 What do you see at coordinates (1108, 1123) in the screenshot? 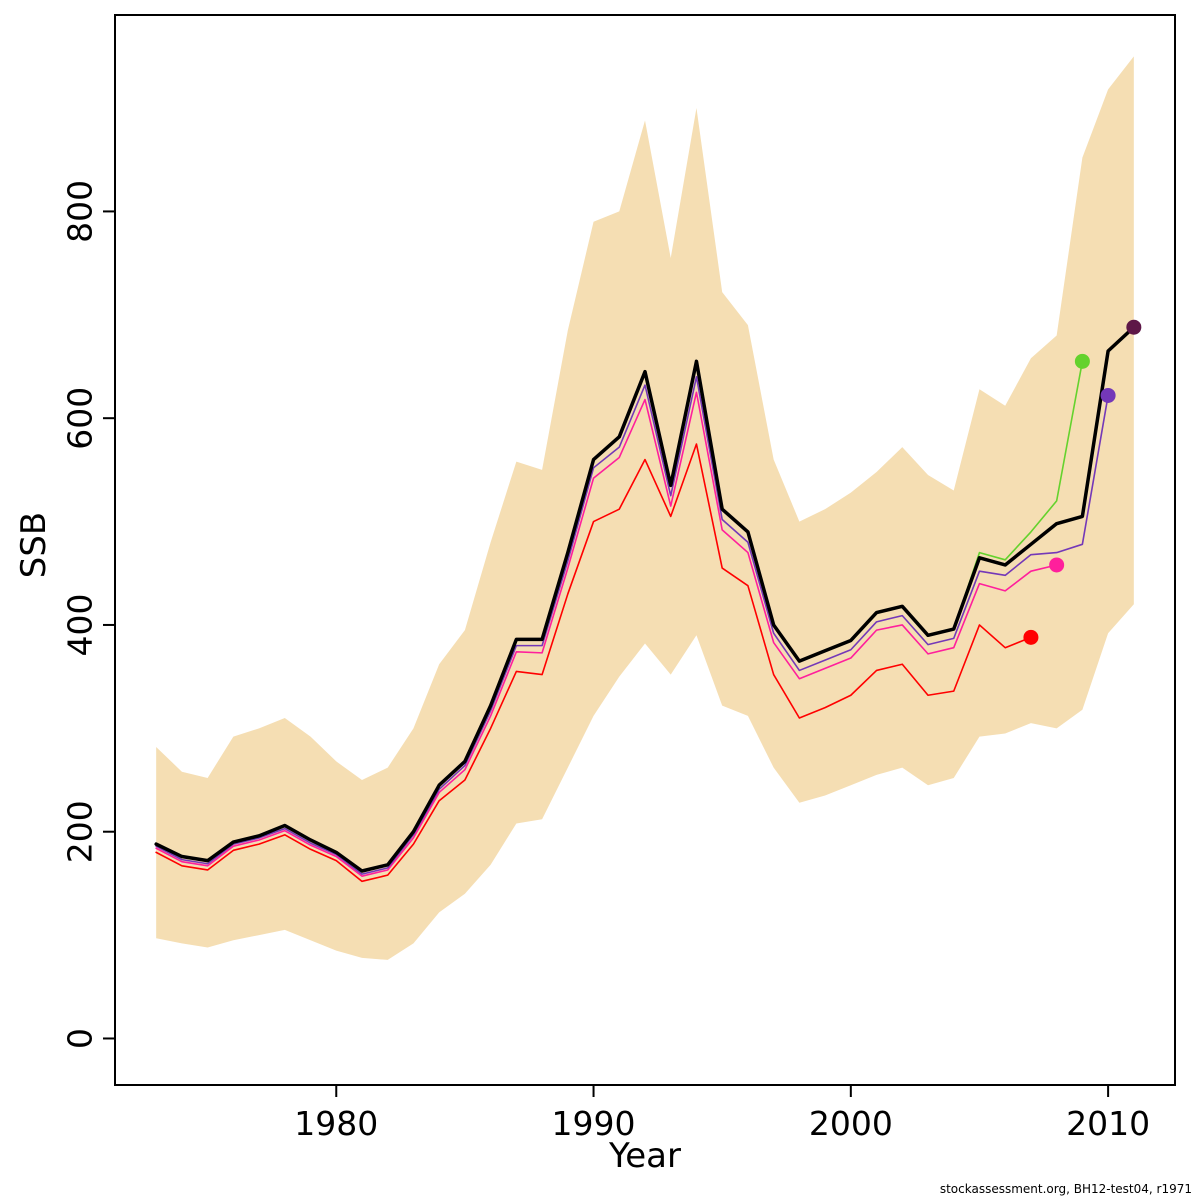
I see `x-tick-label: 2010` at bounding box center [1108, 1123].